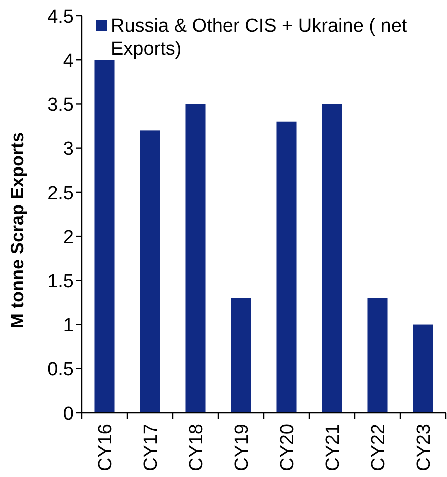 The image size is (447, 477). Describe the element at coordinates (61, 370) in the screenshot. I see `y-tick-label: 0.5` at that location.